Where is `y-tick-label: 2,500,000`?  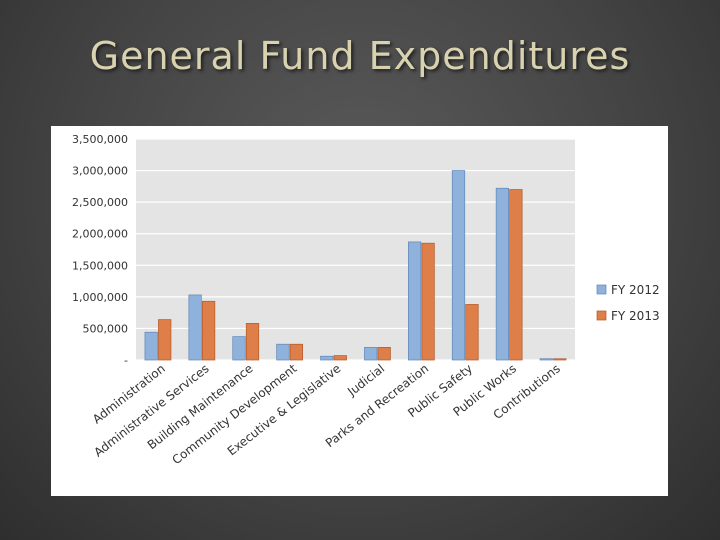
y-tick-label: 2,500,000 is located at coordinates (100, 202).